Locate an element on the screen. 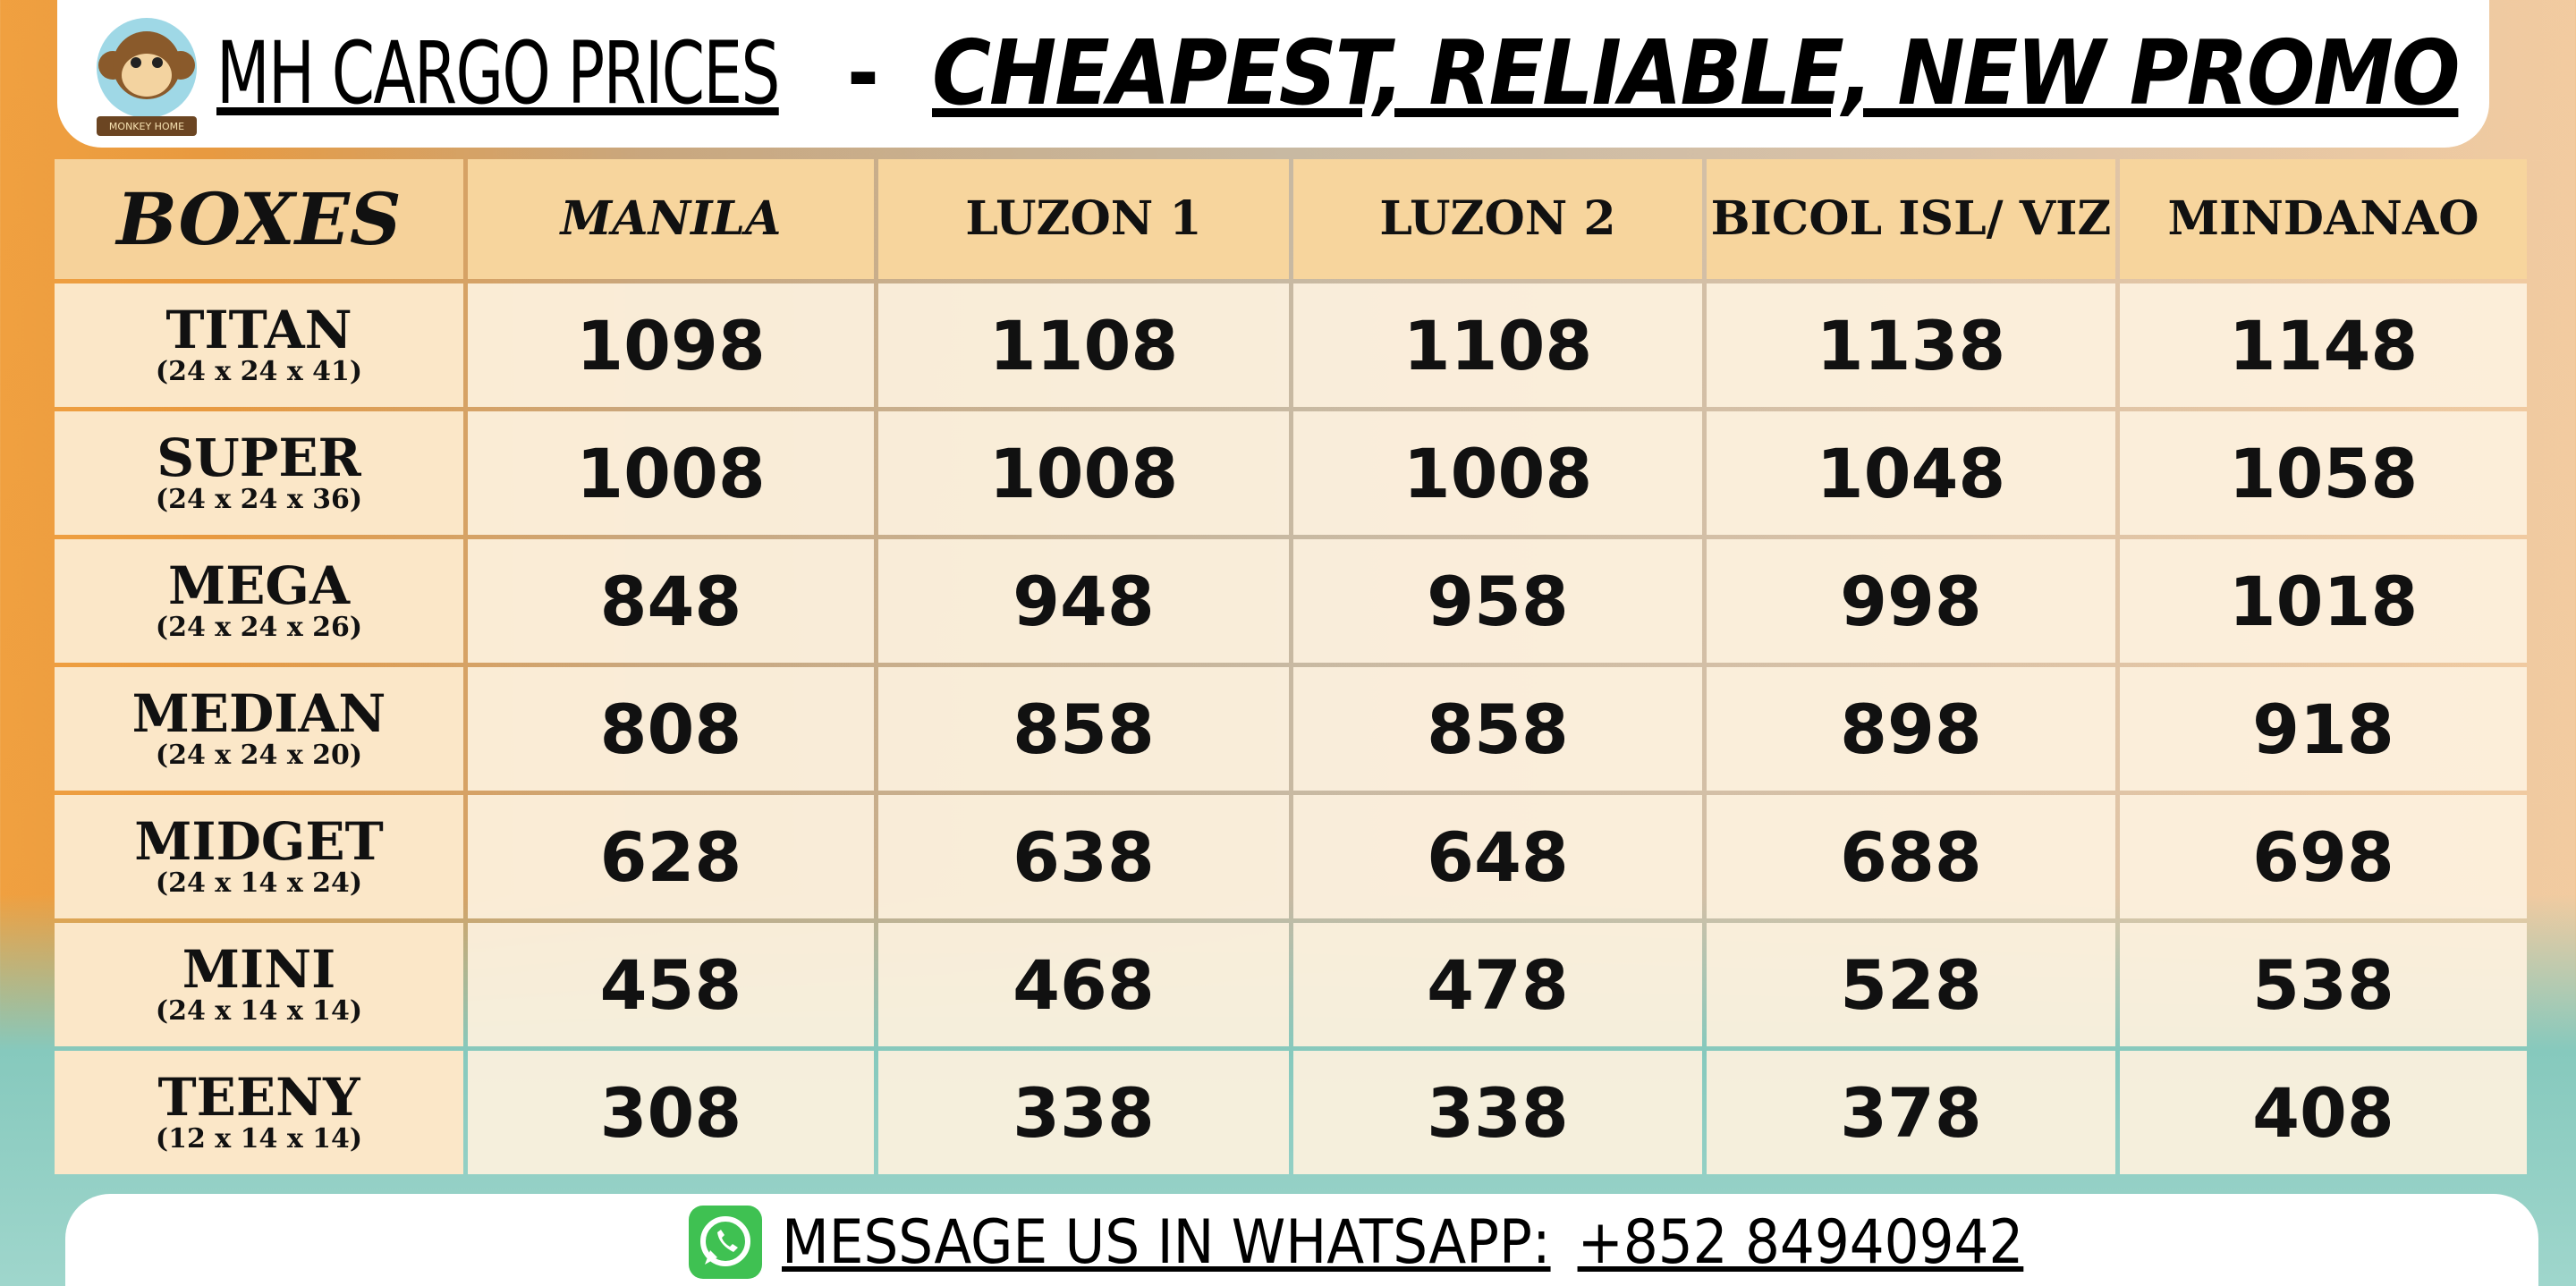  price: 468 is located at coordinates (1083, 984).